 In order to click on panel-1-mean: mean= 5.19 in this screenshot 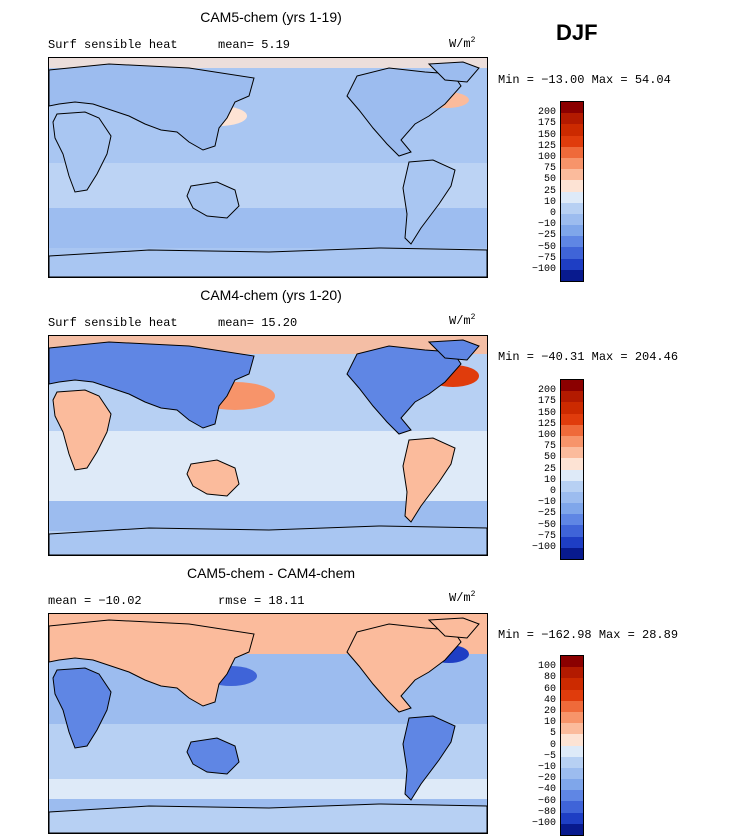, I will do `click(254, 45)`.